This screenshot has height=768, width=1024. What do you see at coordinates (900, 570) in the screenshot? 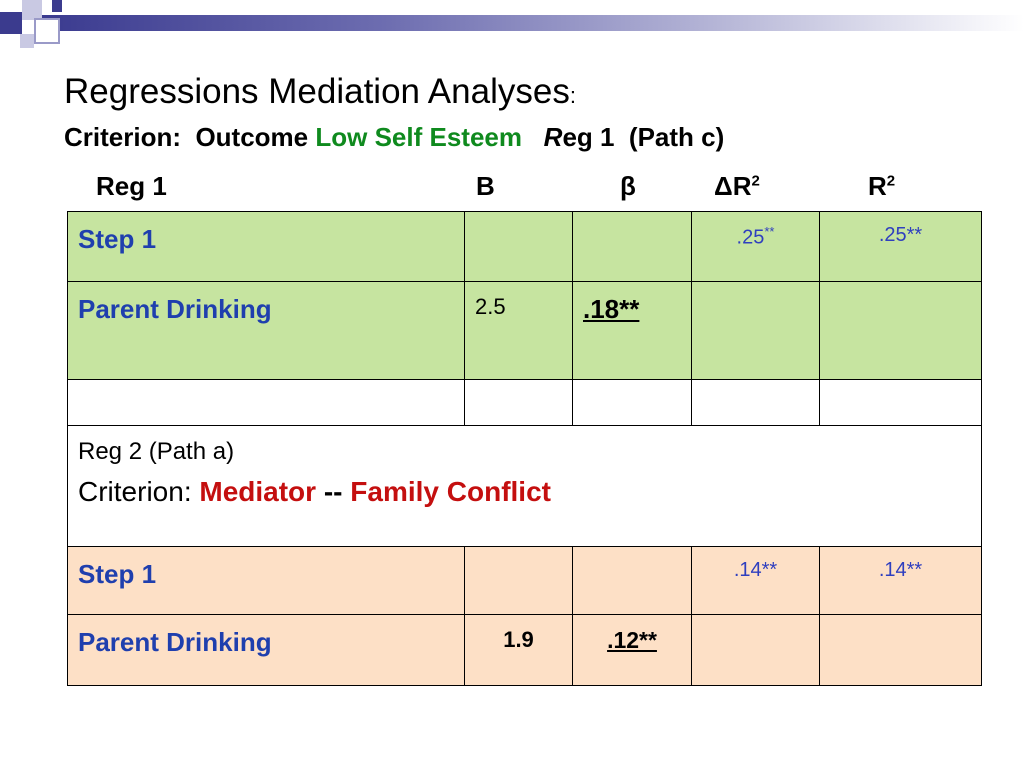
I see `r2-value: .14**` at bounding box center [900, 570].